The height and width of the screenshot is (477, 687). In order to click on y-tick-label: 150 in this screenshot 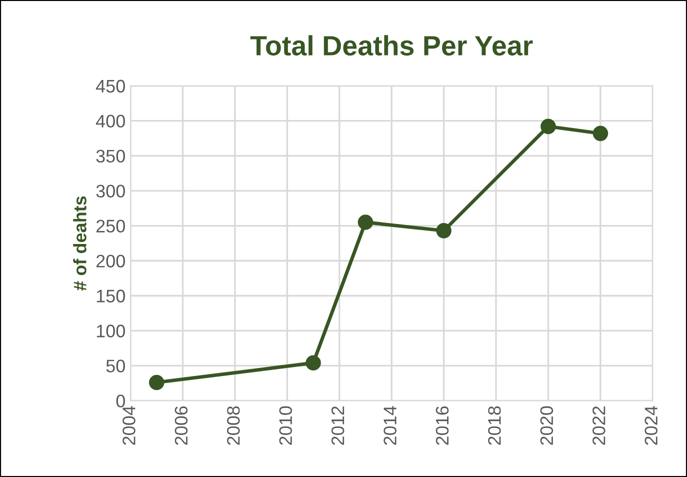, I will do `click(110, 296)`.